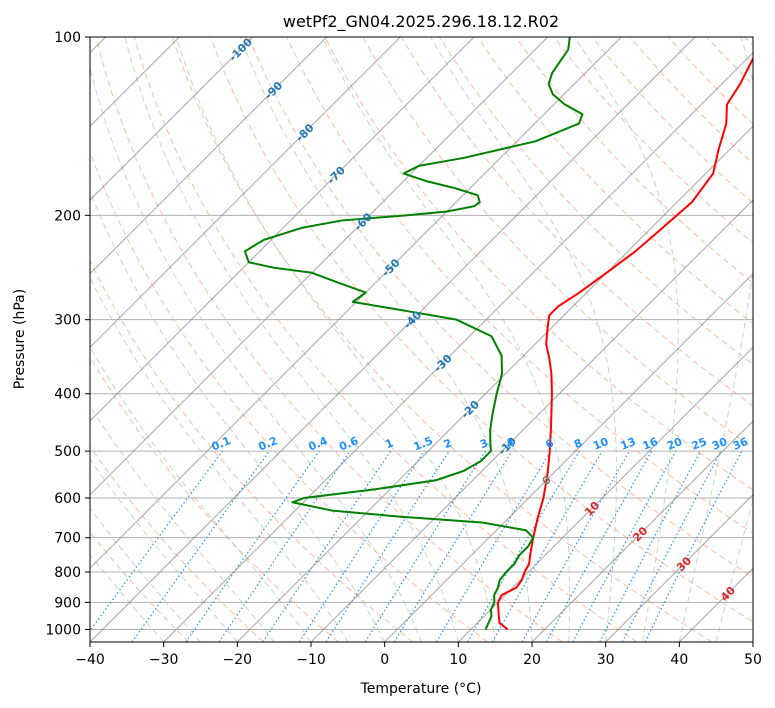 The width and height of the screenshot is (775, 708). What do you see at coordinates (532, 660) in the screenshot?
I see `x-tick-label: 20` at bounding box center [532, 660].